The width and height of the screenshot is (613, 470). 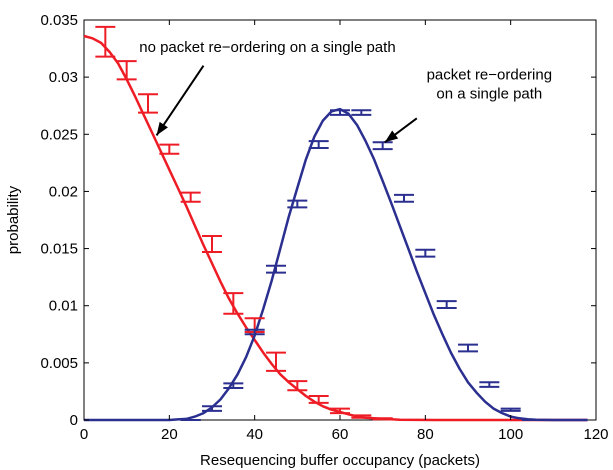 I want to click on y-tick-label: 0.035, so click(x=59, y=20).